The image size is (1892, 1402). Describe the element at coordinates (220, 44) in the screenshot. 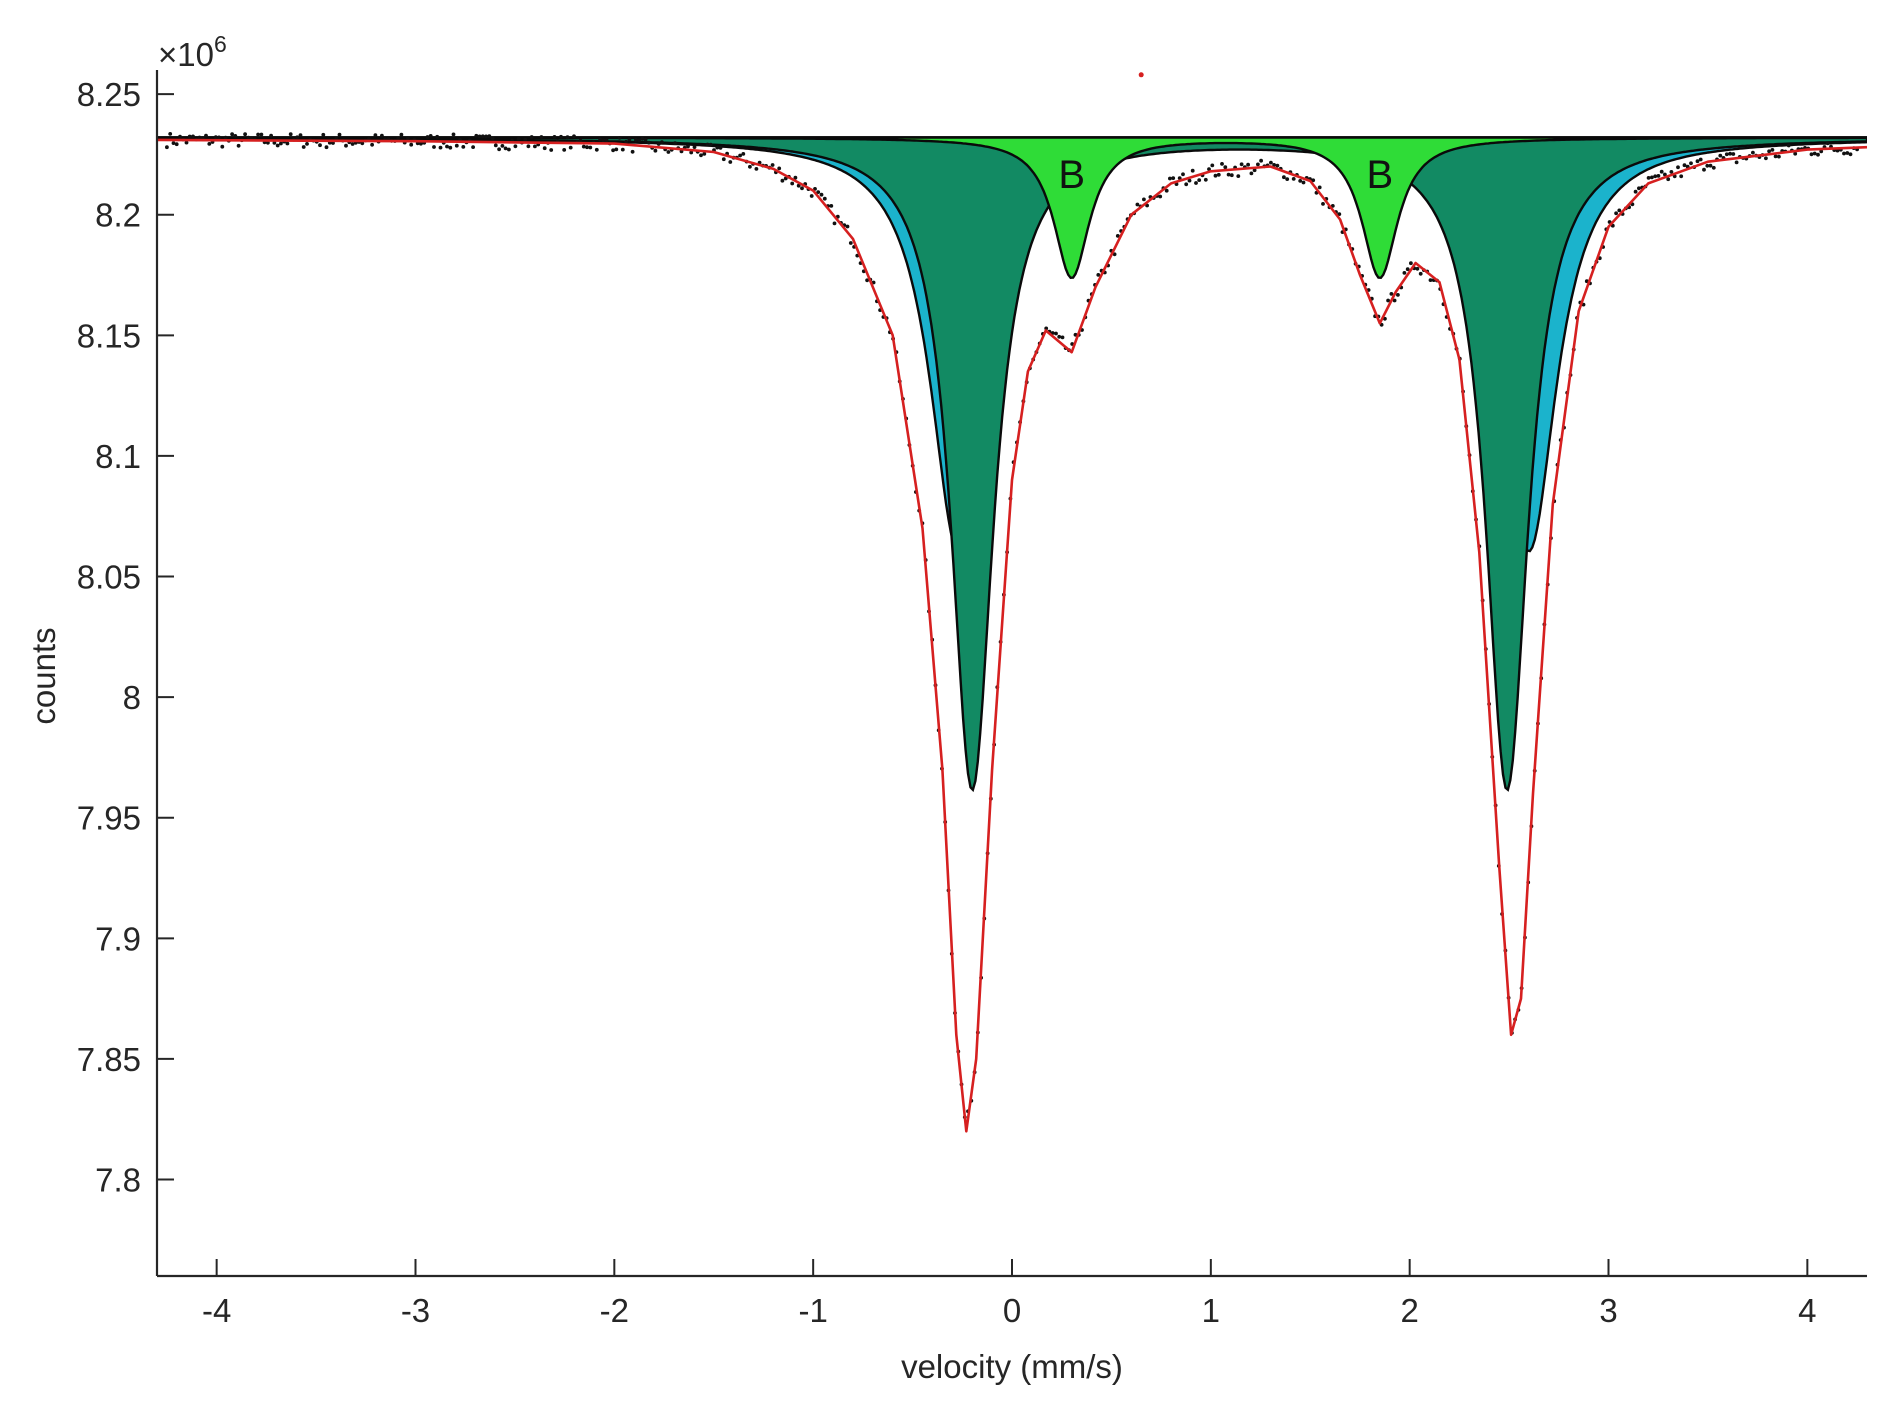

I see `y-multiplier-exponent: 6` at that location.